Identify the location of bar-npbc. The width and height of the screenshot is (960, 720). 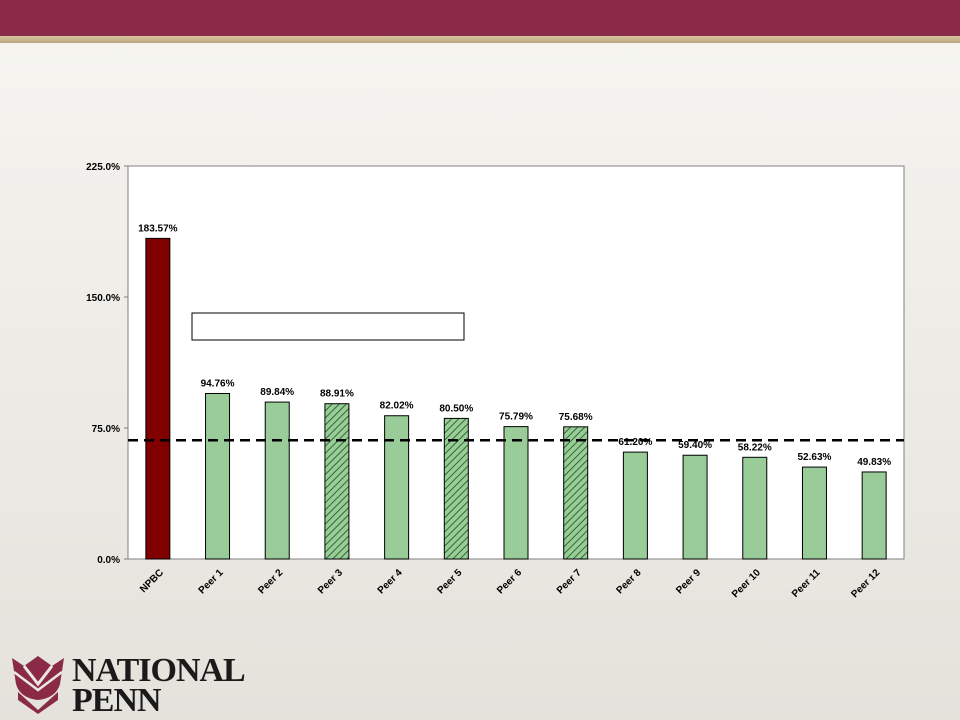
(158, 398).